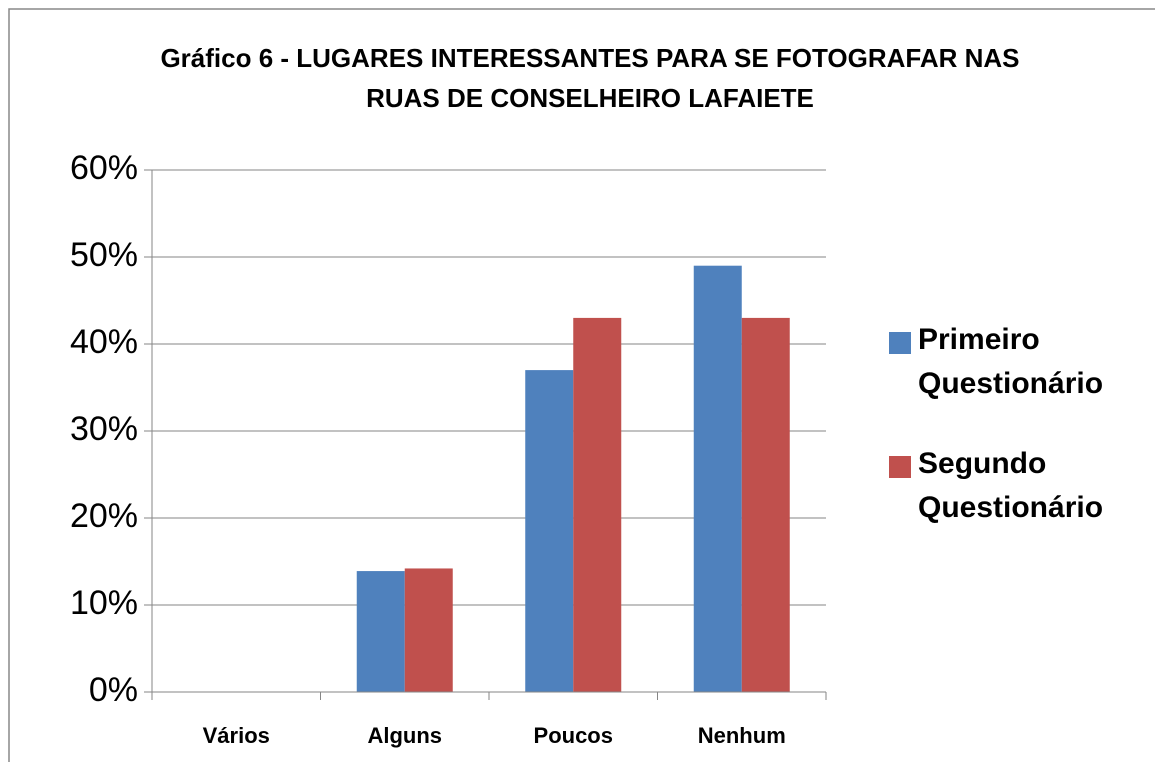  What do you see at coordinates (104, 168) in the screenshot?
I see `y-tick-label: 60%` at bounding box center [104, 168].